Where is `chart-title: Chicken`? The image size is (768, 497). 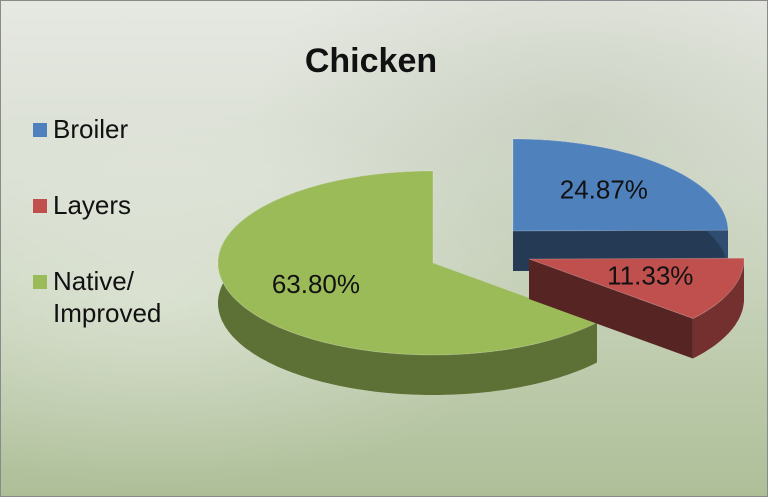 chart-title: Chicken is located at coordinates (371, 61).